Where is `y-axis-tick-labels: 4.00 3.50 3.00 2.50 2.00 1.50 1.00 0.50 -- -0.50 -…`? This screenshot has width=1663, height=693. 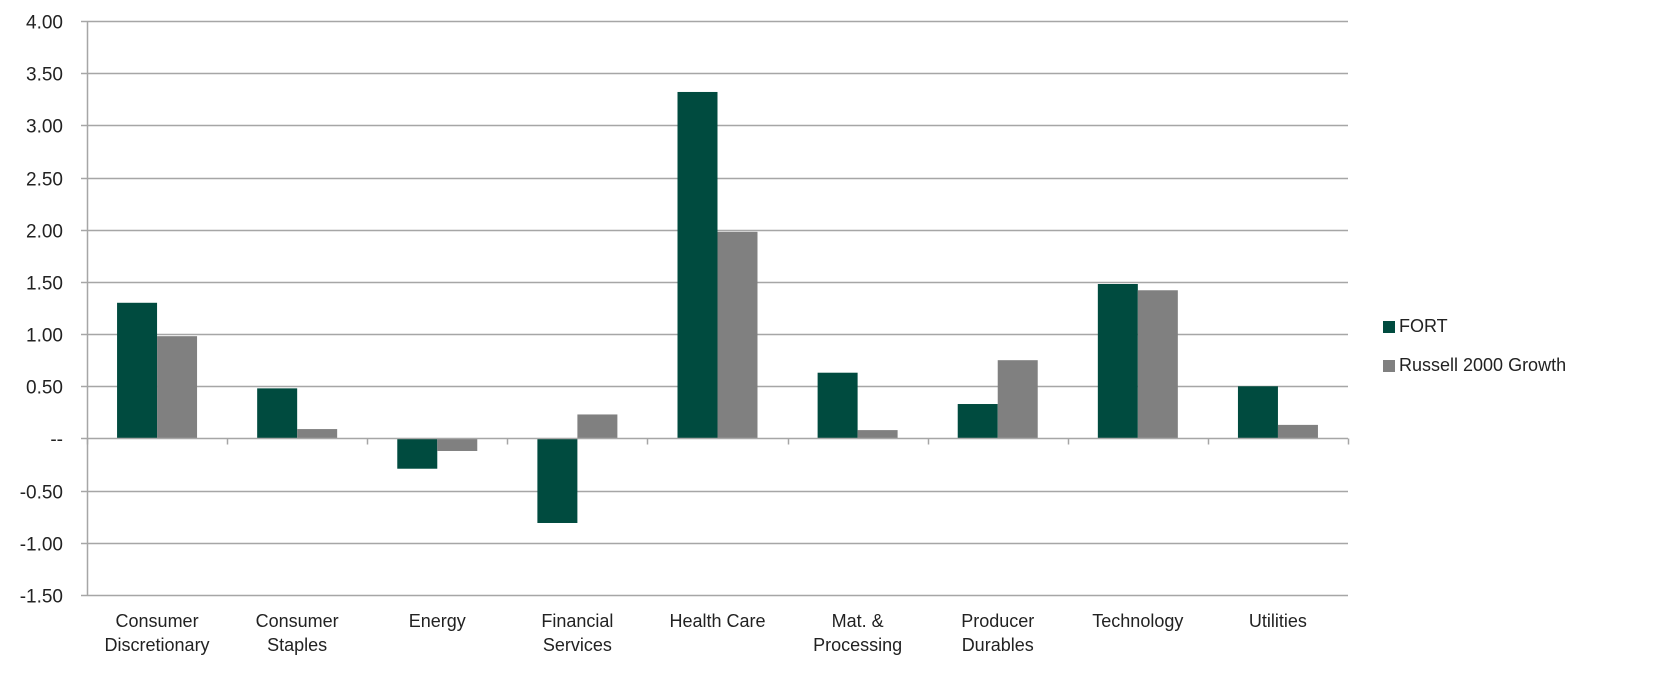 y-axis-tick-labels: 4.00 3.50 3.00 2.50 2.00 1.50 1.00 0.50 -- -0.50 -… is located at coordinates (41, 310).